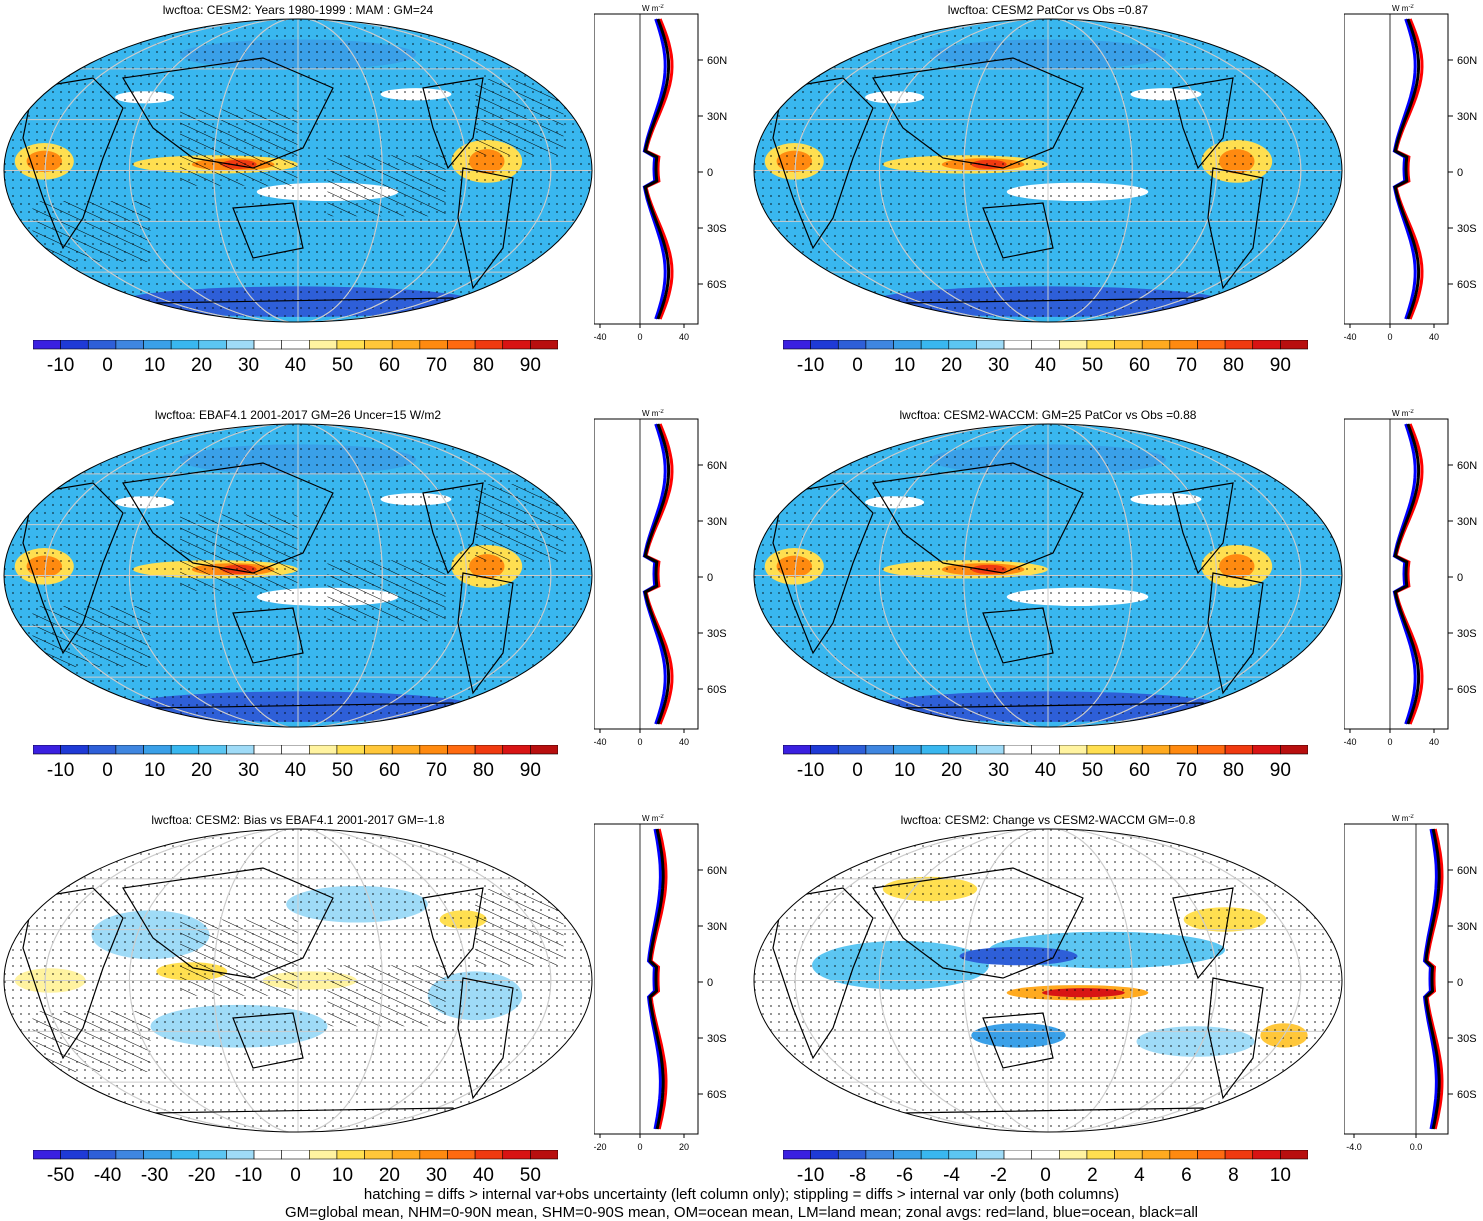 This screenshot has width=1483, height=1221. Describe the element at coordinates (1416, 1147) in the screenshot. I see `zonal-x-tick-label: 0.0` at that location.